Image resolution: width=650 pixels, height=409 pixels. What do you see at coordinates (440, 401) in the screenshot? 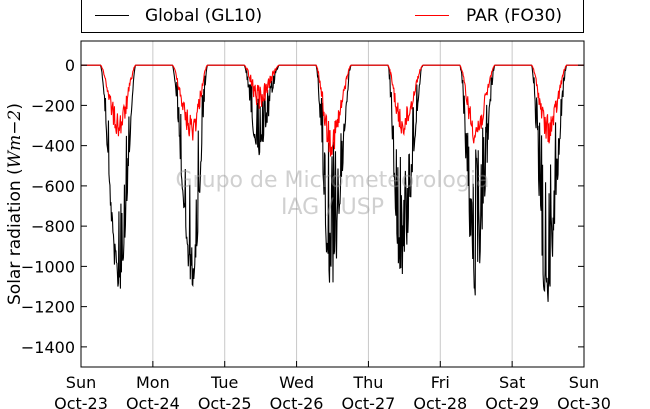
I see `x-tick-date: Oct-28` at bounding box center [440, 401].